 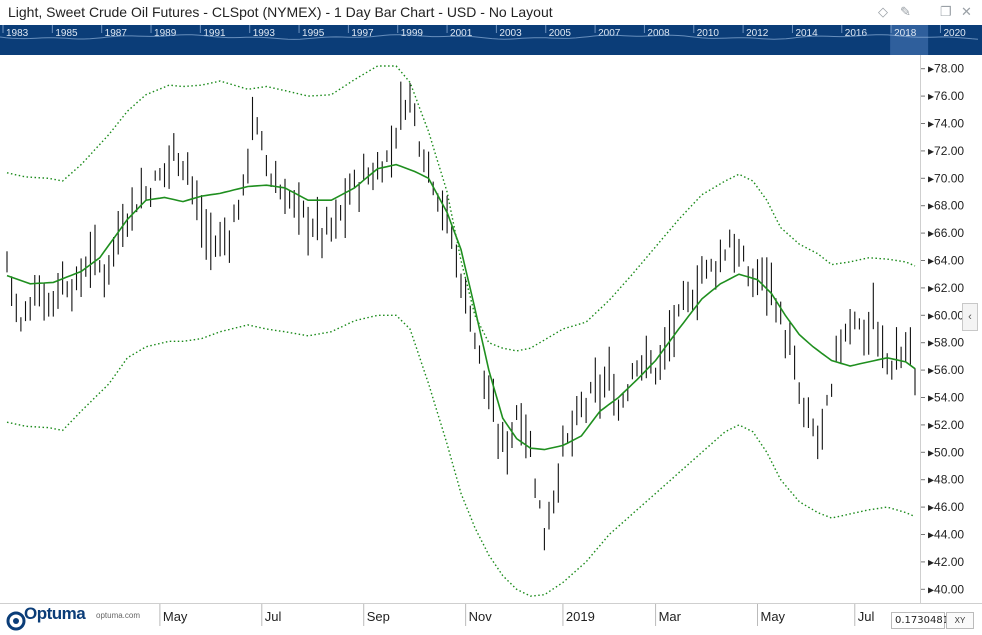 What do you see at coordinates (510, 33) in the screenshot?
I see `overview-year-label: 2003` at bounding box center [510, 33].